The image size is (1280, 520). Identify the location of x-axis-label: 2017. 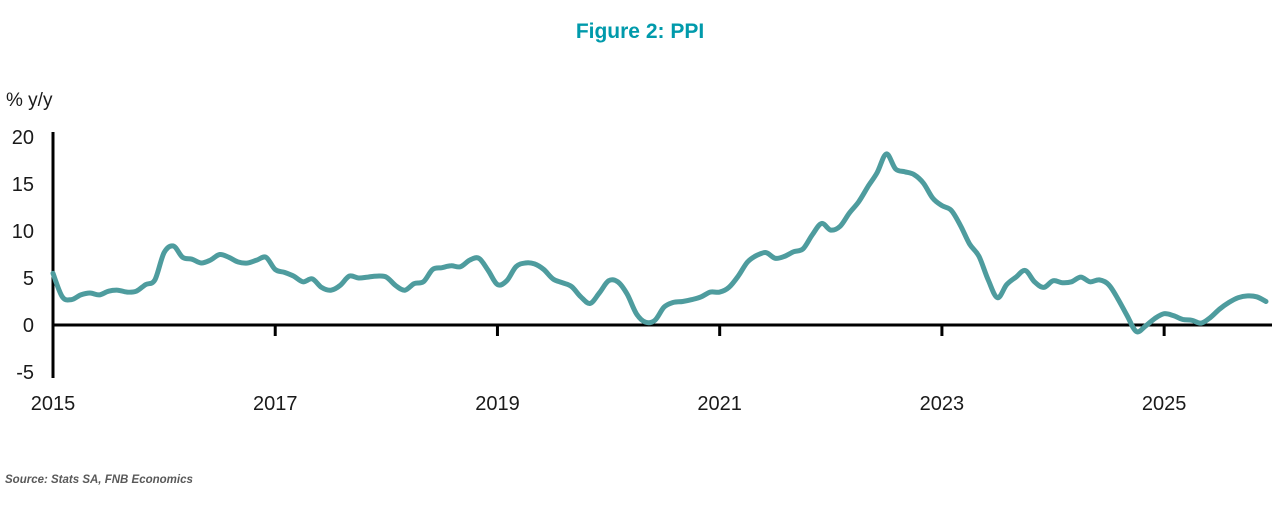
(275, 404).